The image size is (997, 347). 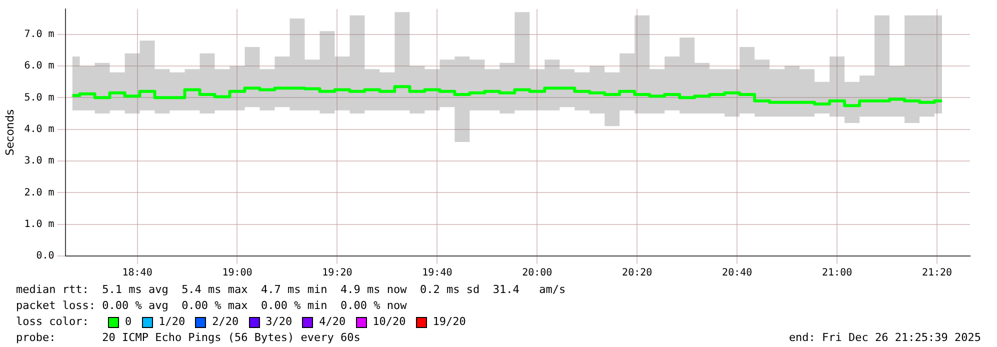 What do you see at coordinates (39, 129) in the screenshot?
I see `y-tick-label: 4.0 m` at bounding box center [39, 129].